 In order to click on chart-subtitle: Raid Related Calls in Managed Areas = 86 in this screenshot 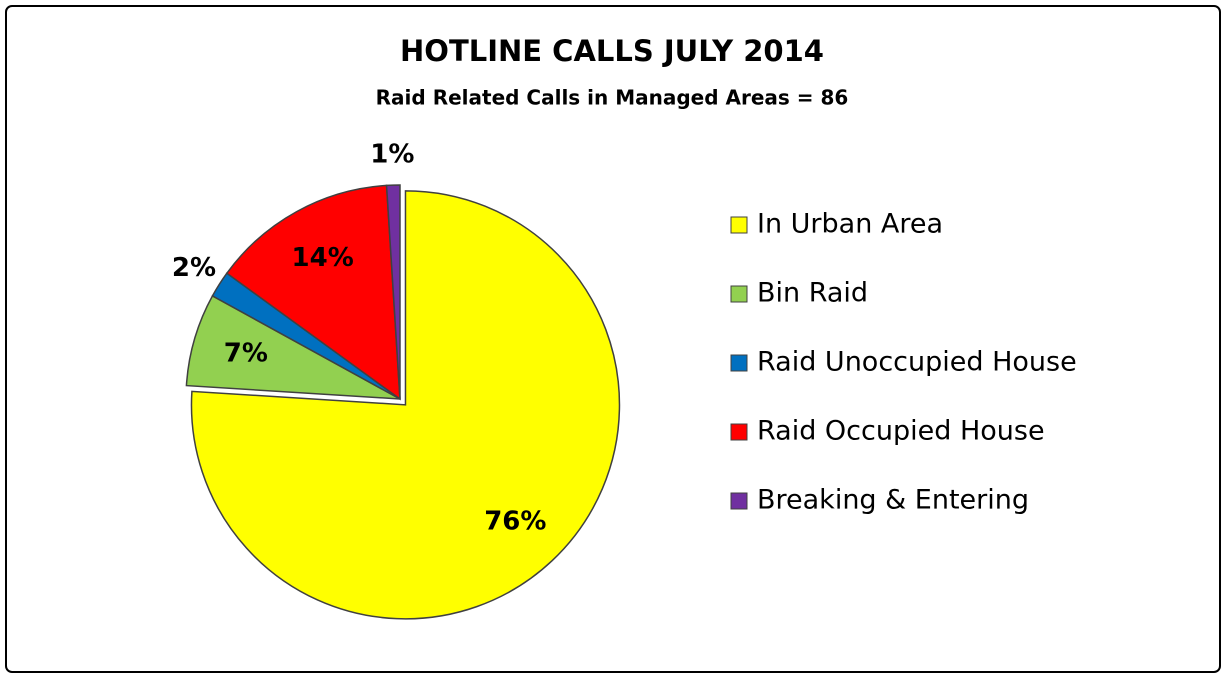, I will do `click(612, 98)`.